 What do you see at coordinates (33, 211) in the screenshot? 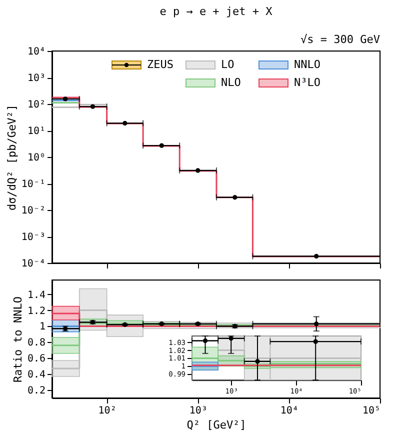
I see `y-tick-label: 10⁻²` at bounding box center [33, 211].